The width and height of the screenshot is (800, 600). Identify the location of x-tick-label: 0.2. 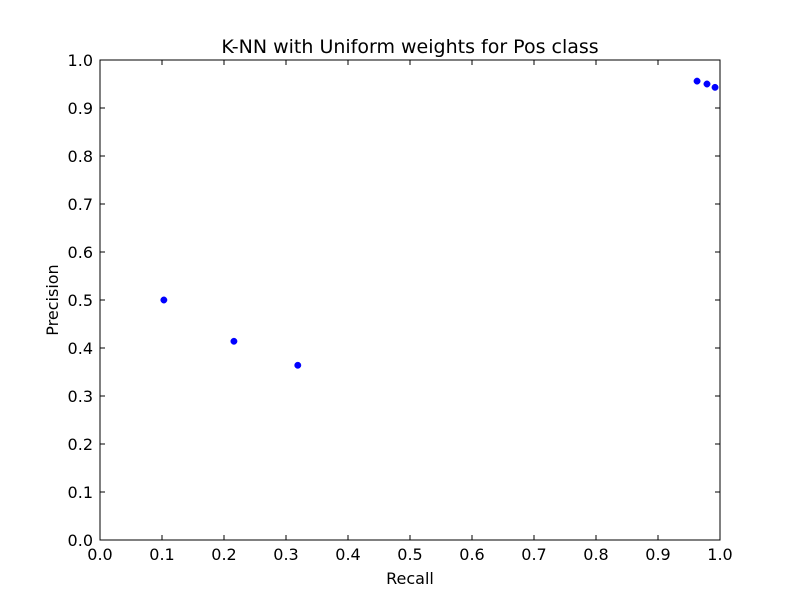
(223, 554).